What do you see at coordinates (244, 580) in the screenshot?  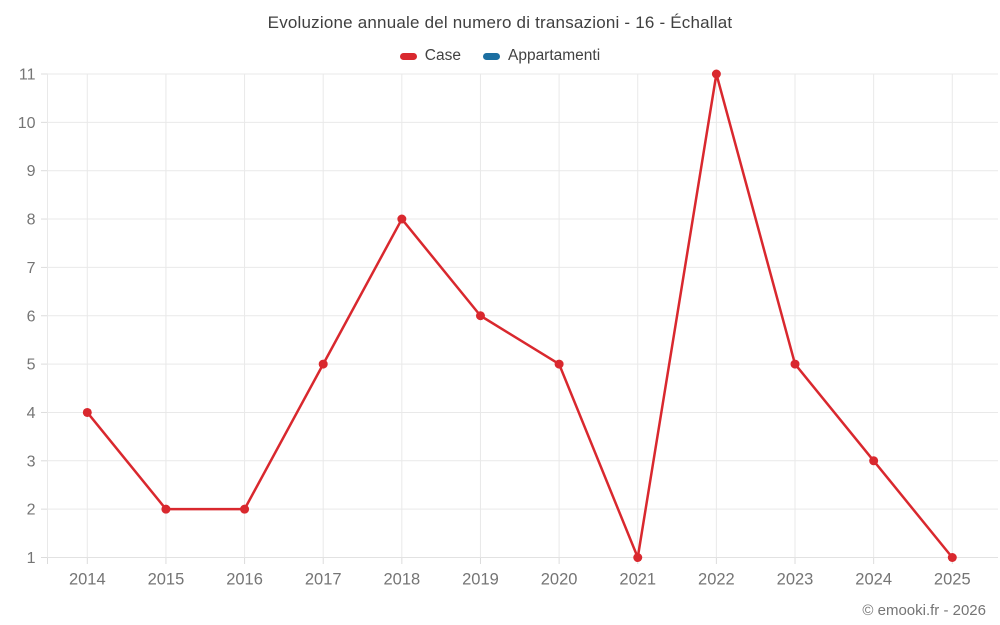 I see `x-tick-label: 2016` at bounding box center [244, 580].